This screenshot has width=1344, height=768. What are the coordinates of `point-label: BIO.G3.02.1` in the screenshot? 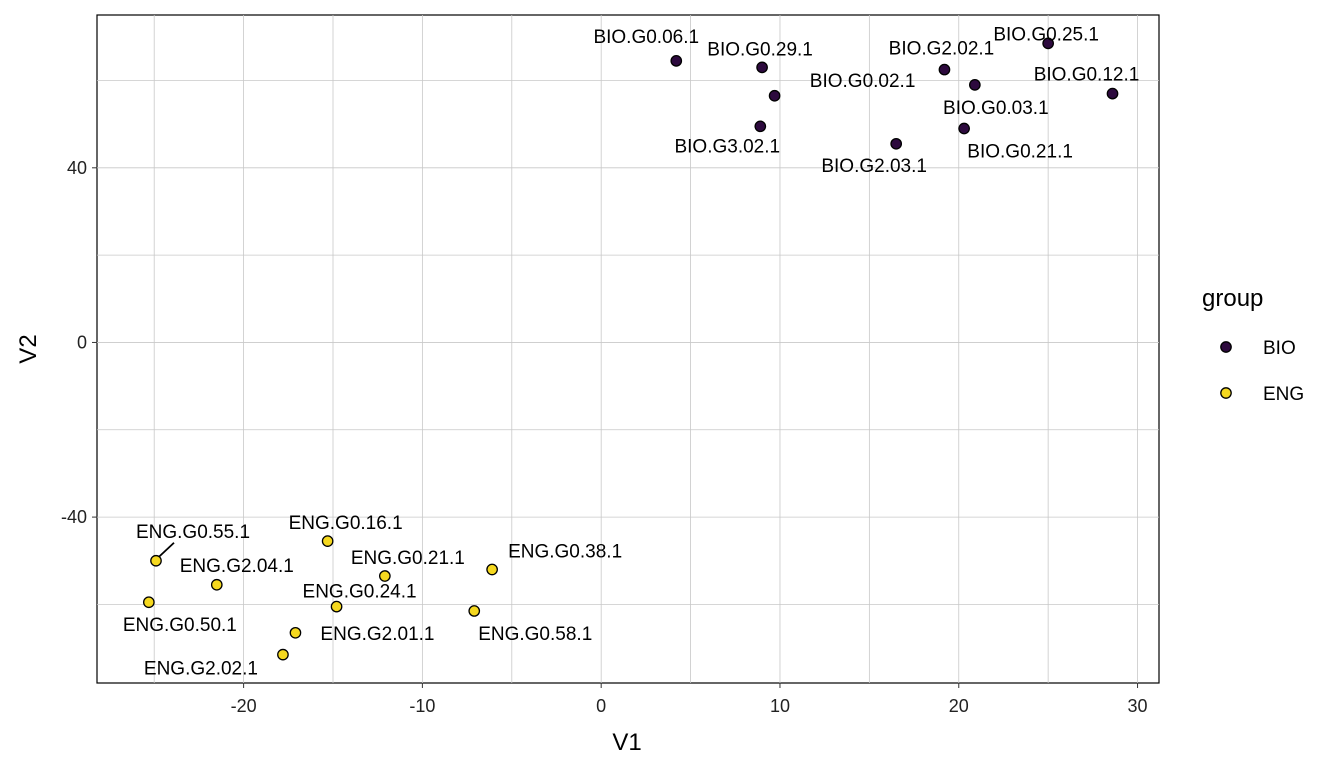 It's located at (727, 146).